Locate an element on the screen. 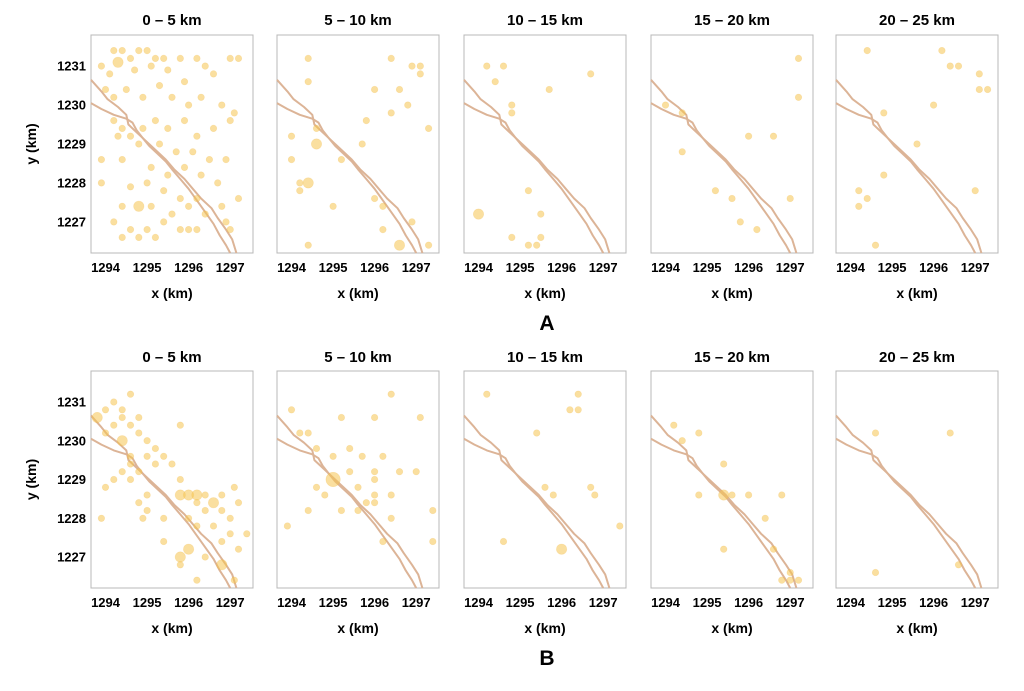 The height and width of the screenshot is (691, 1024). x-tick-label: 1295 is located at coordinates (892, 602).